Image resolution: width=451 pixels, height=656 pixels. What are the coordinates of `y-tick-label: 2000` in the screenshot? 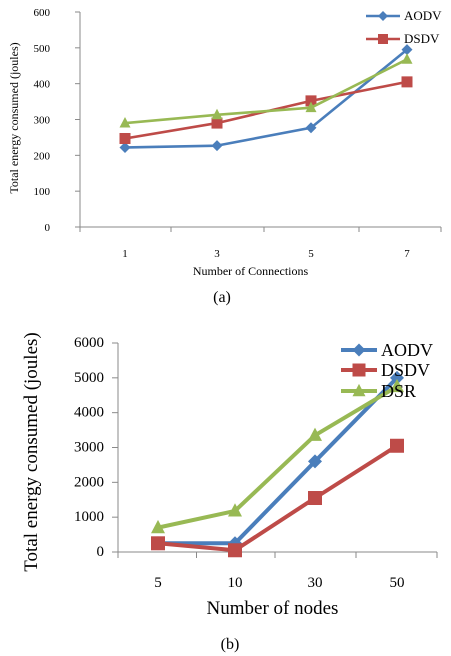 It's located at (89, 482).